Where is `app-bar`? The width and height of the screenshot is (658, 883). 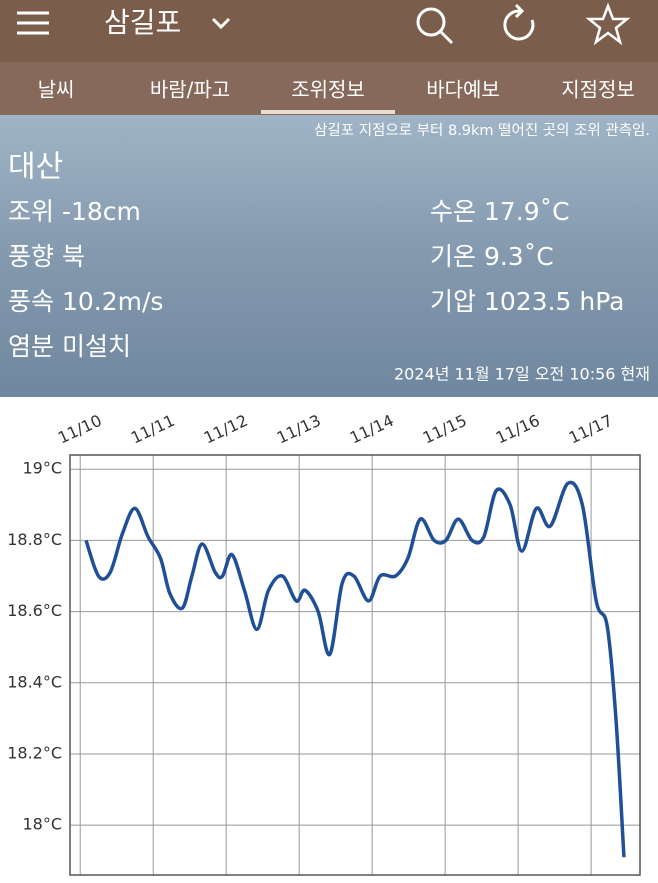 app-bar is located at coordinates (329, 31).